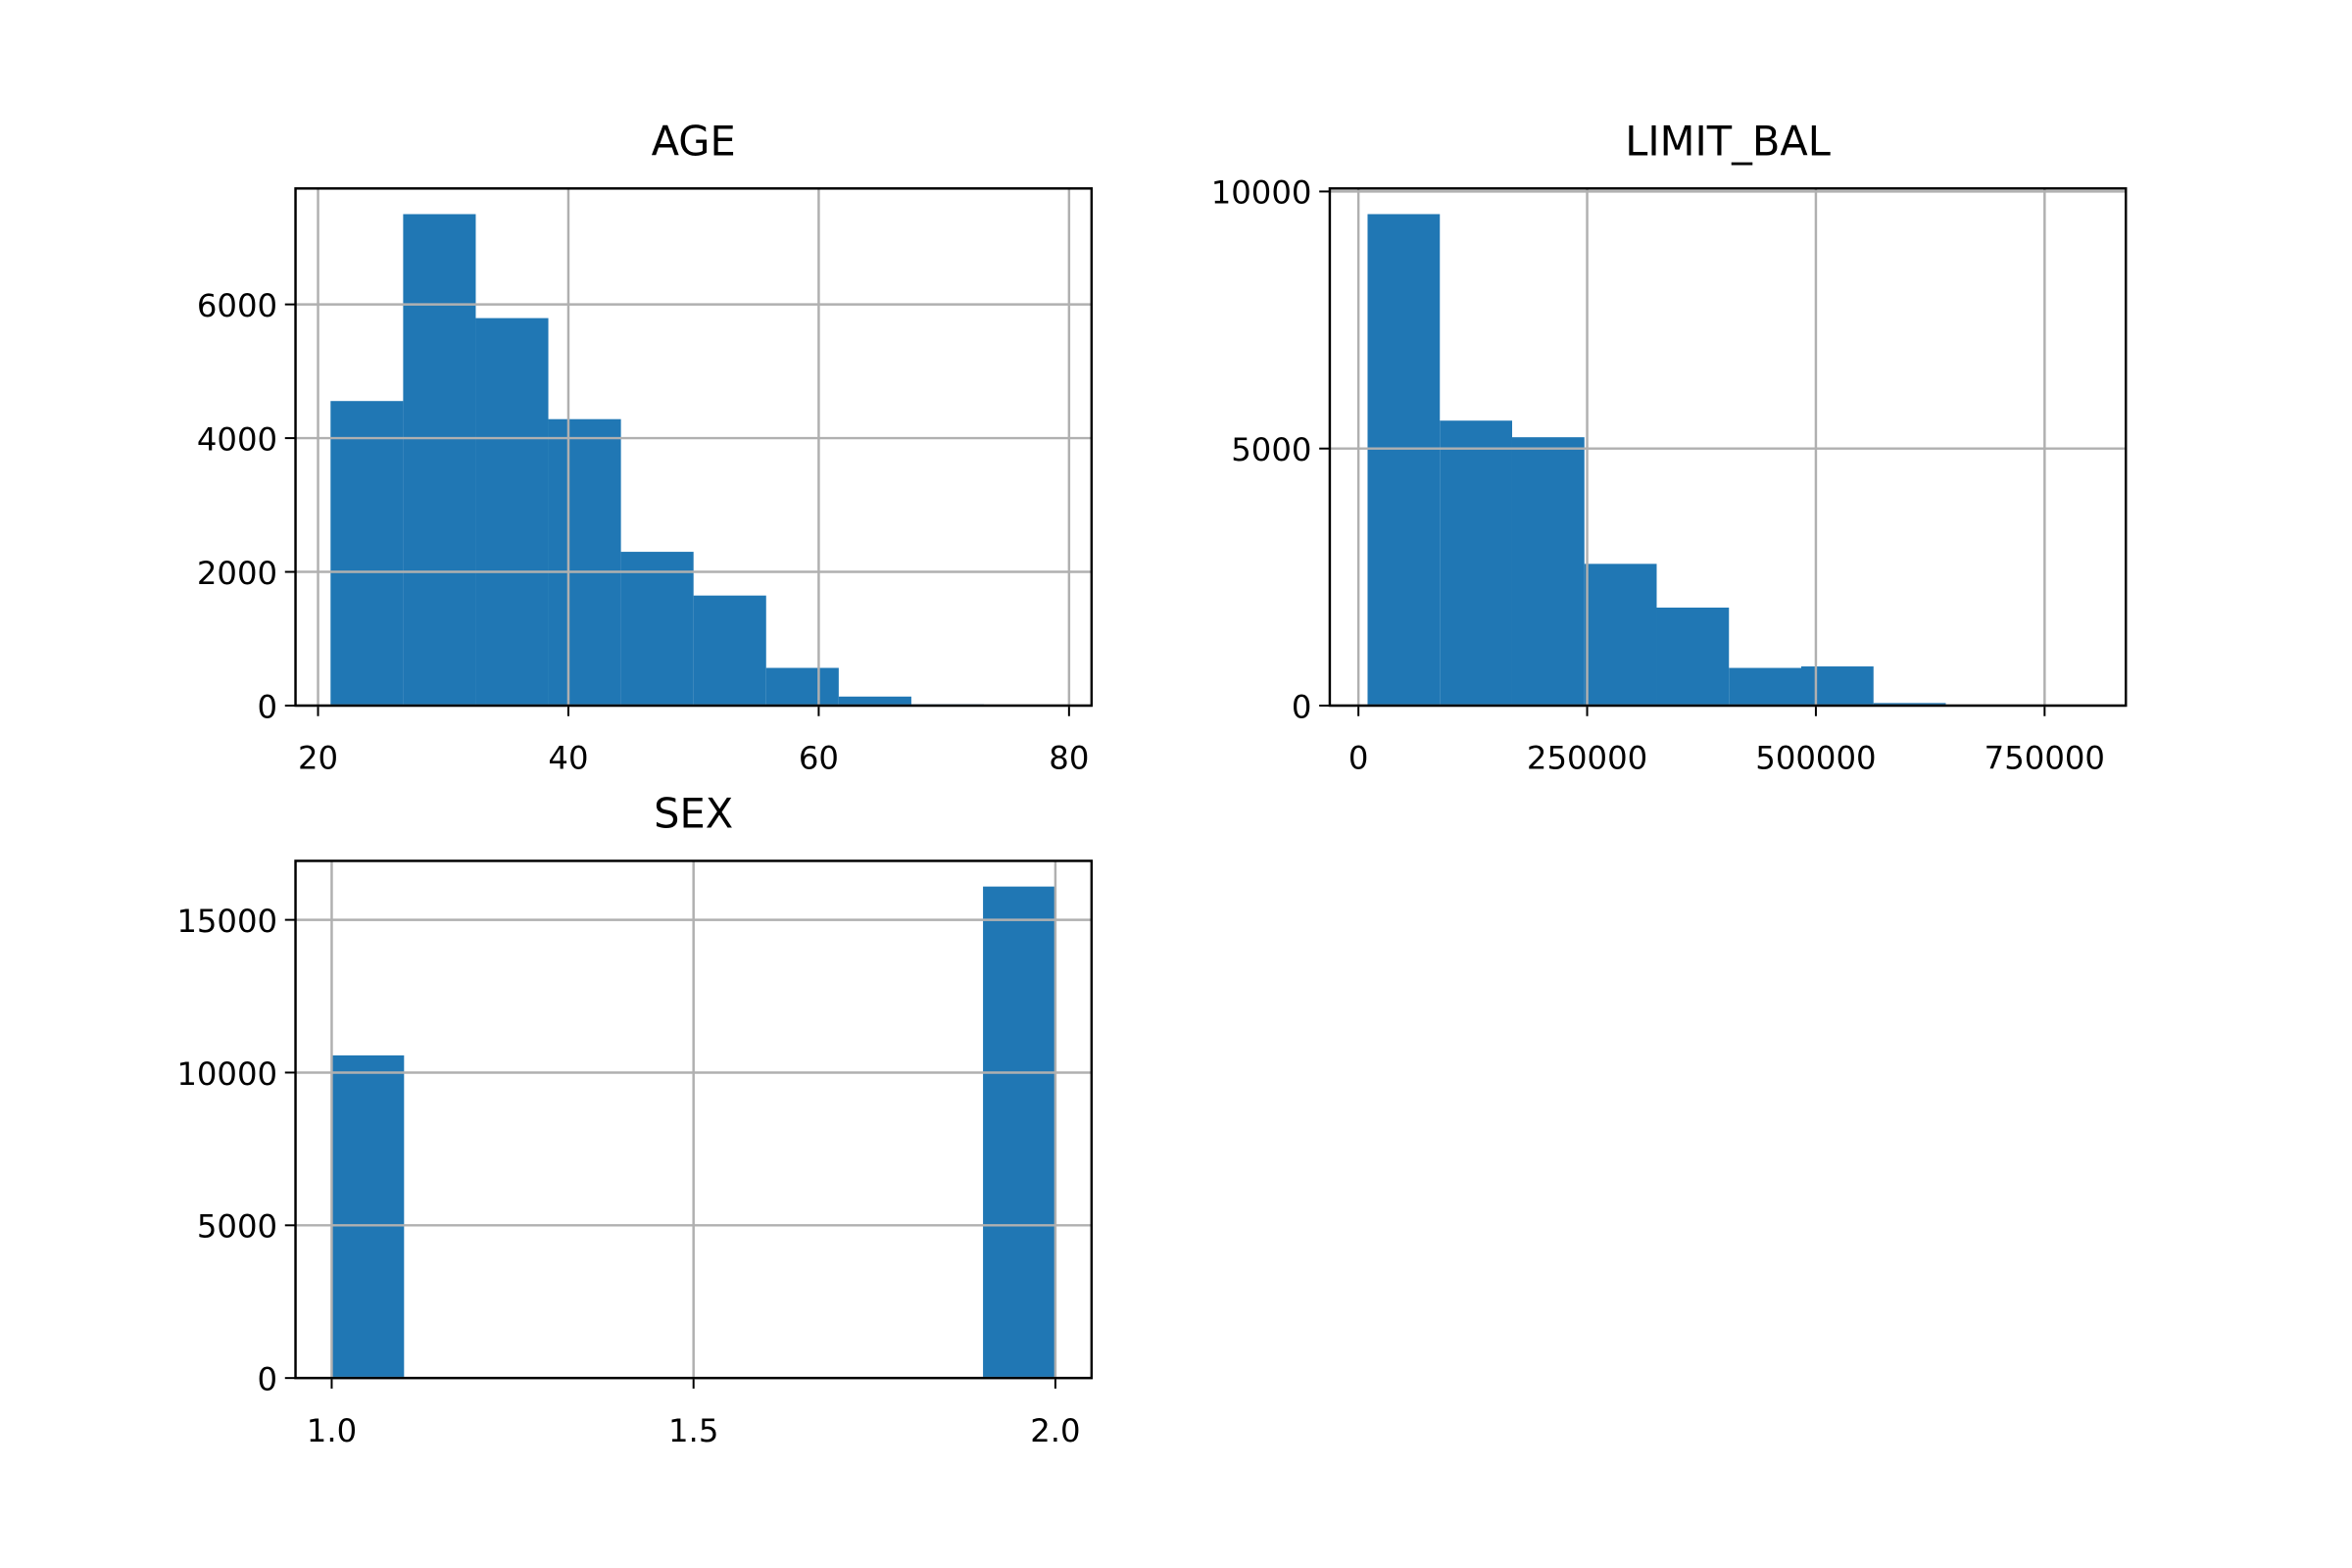 The image size is (2352, 1568). I want to click on x-tick-label: 0, so click(1358, 758).